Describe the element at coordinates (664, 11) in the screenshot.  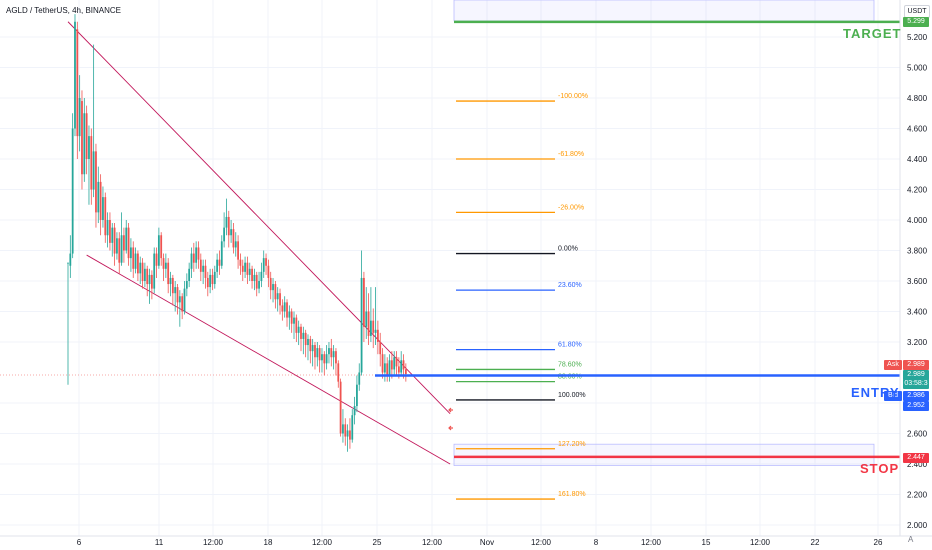
I see `target-zone-box` at that location.